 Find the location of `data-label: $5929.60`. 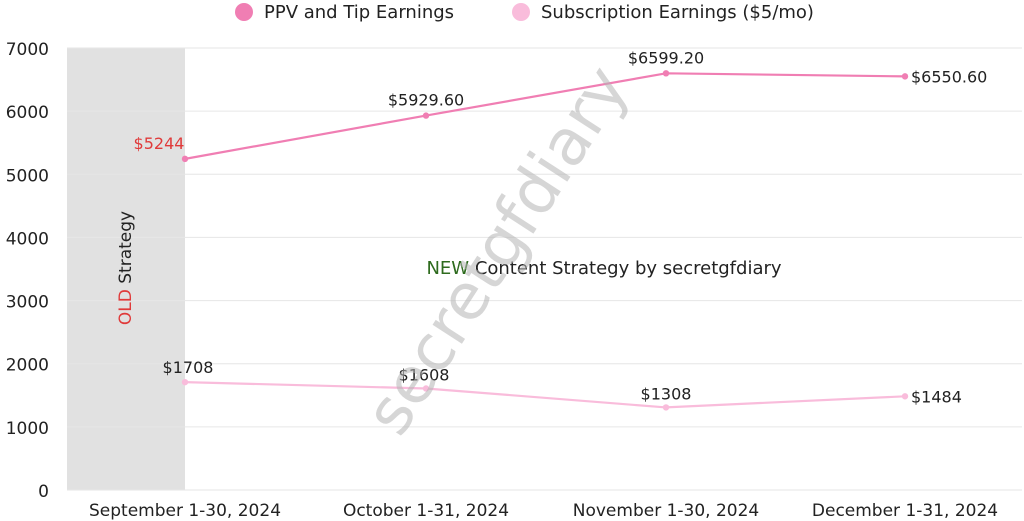

data-label: $5929.60 is located at coordinates (426, 100).